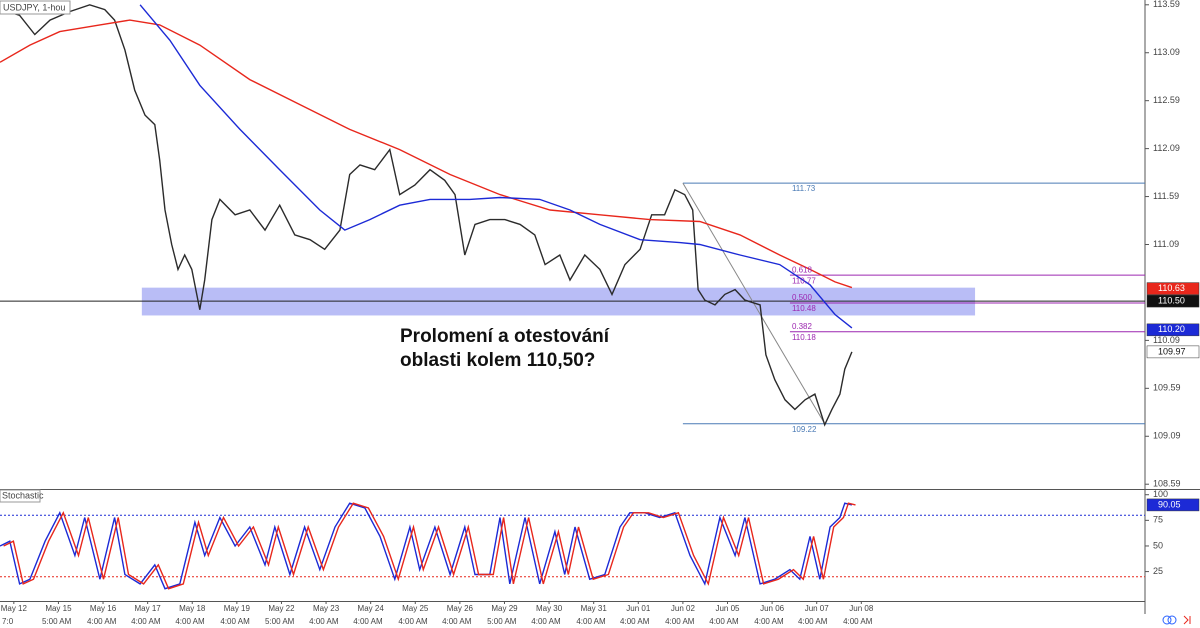  I want to click on price-label: 110.63, so click(1171, 288).